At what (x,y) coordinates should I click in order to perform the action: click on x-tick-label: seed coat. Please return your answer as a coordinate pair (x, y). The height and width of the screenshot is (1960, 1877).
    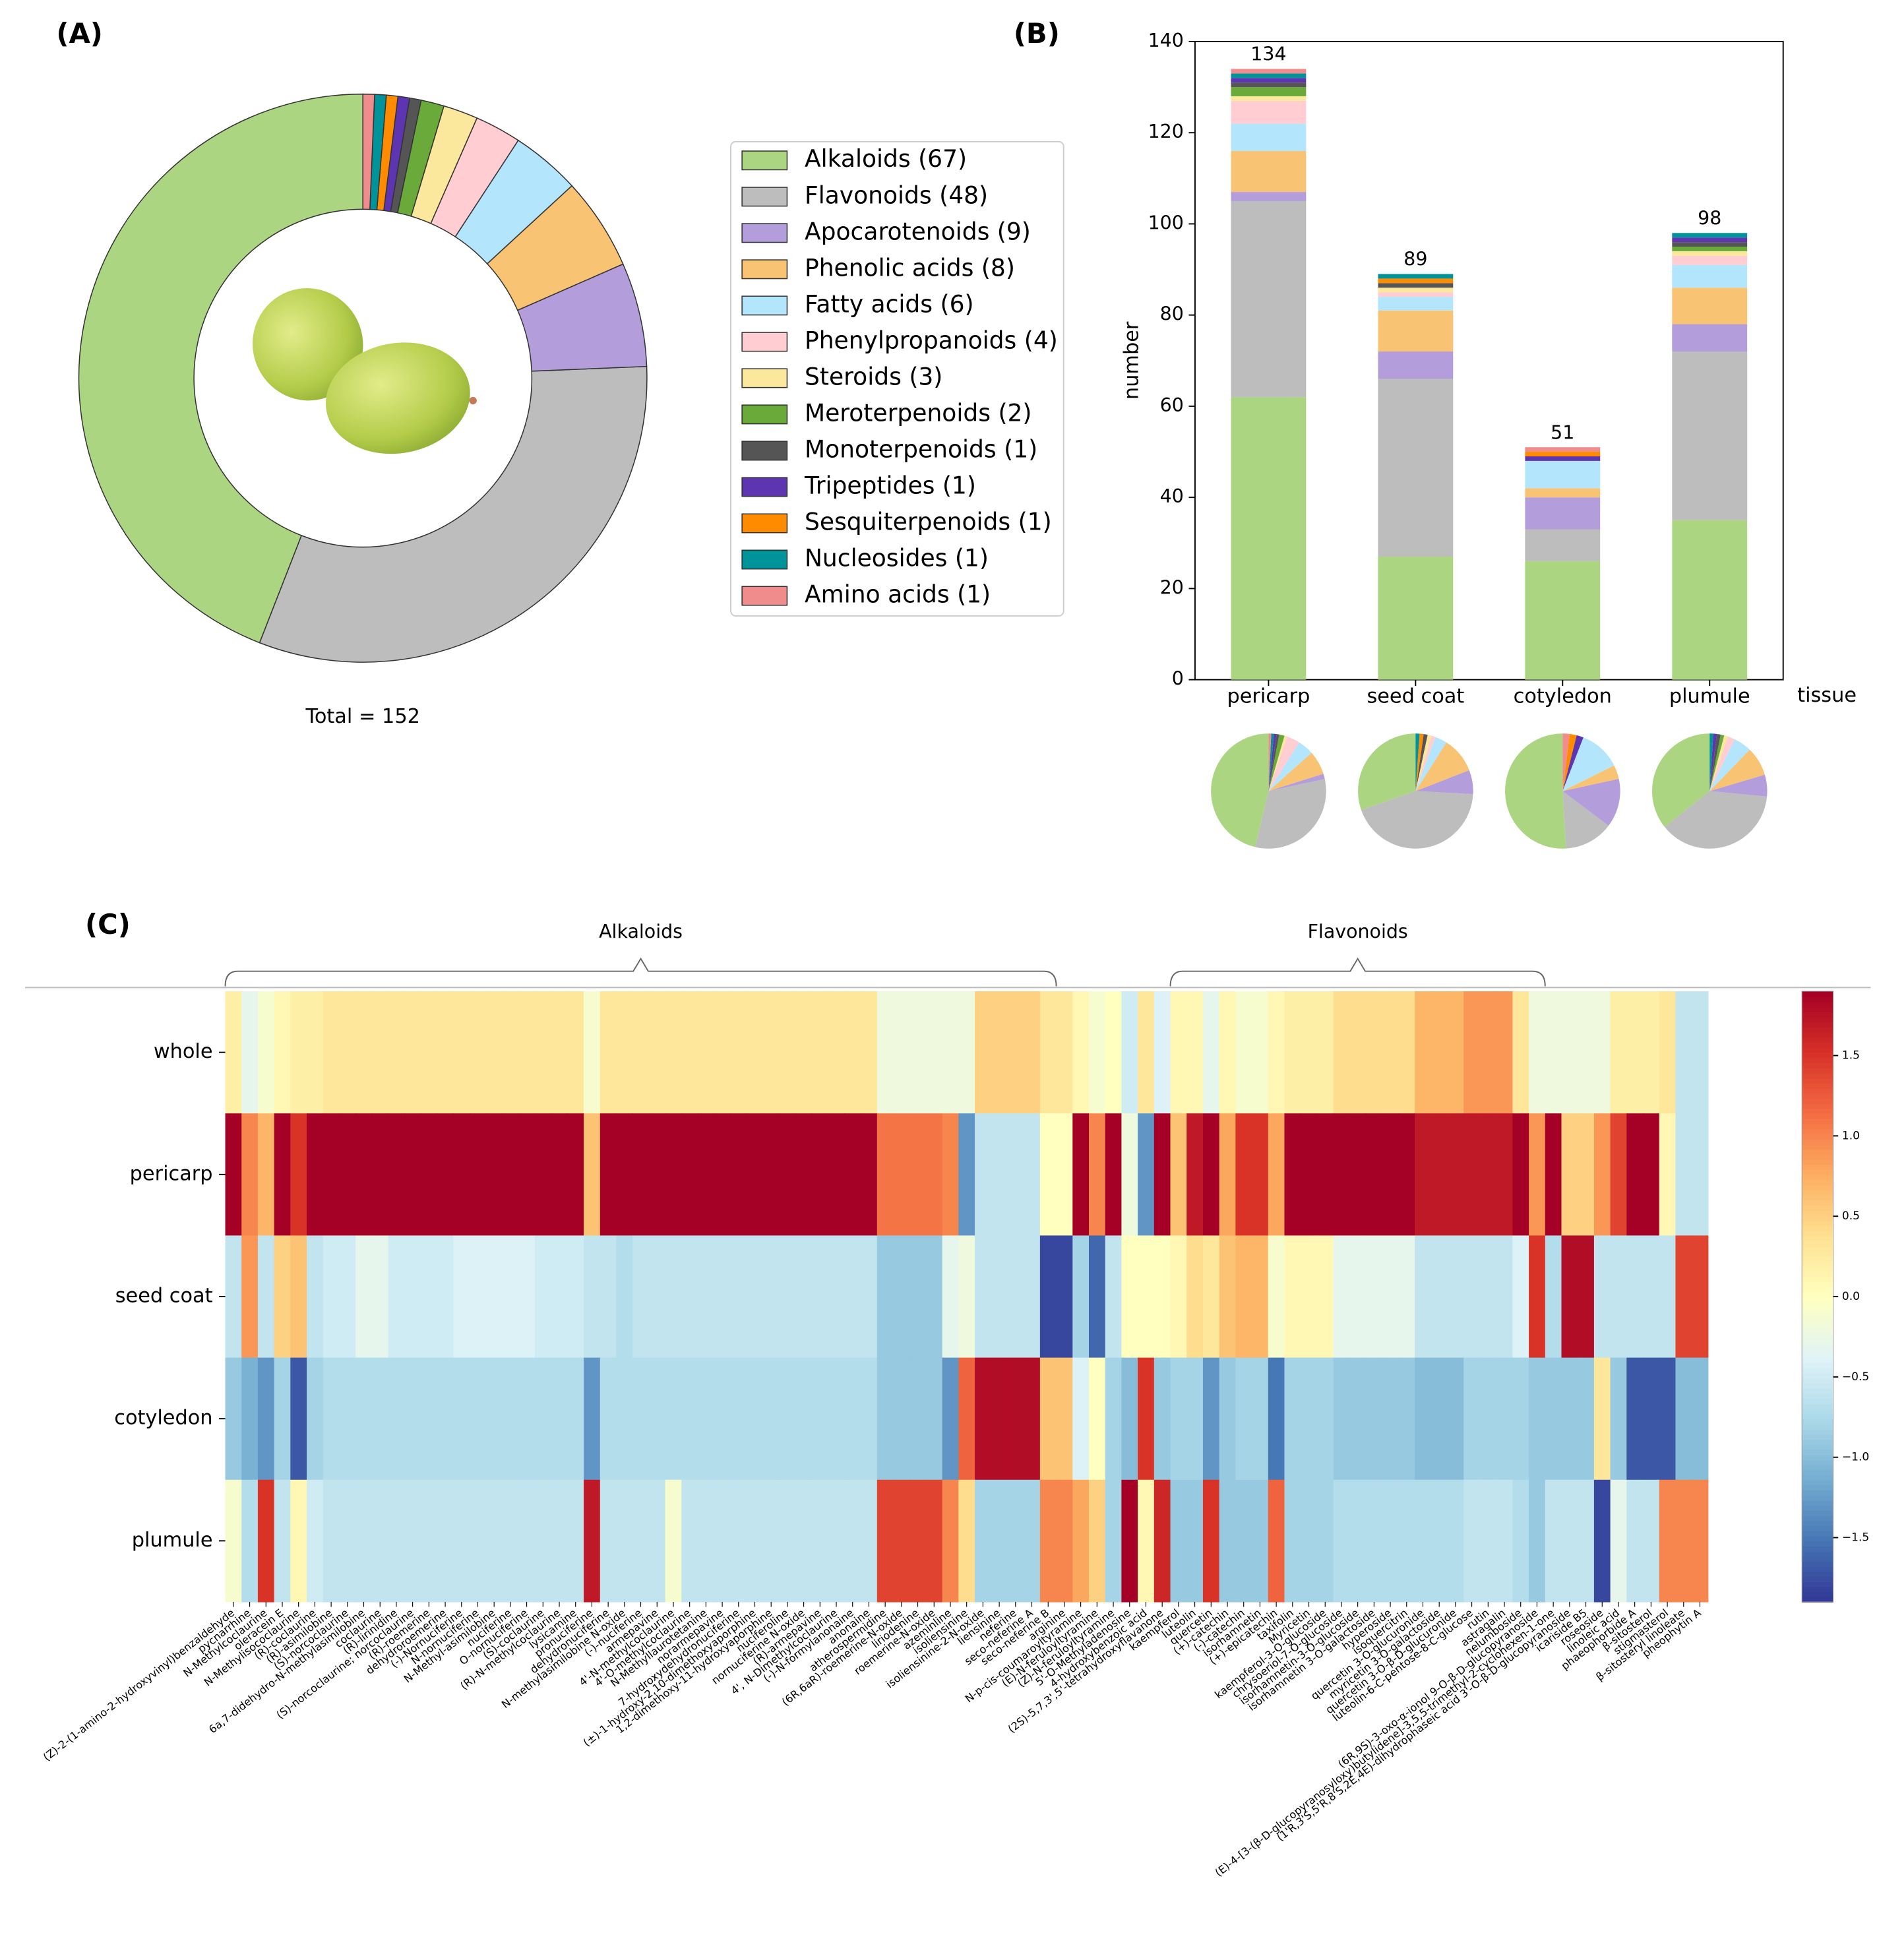
    Looking at the image, I should click on (1415, 696).